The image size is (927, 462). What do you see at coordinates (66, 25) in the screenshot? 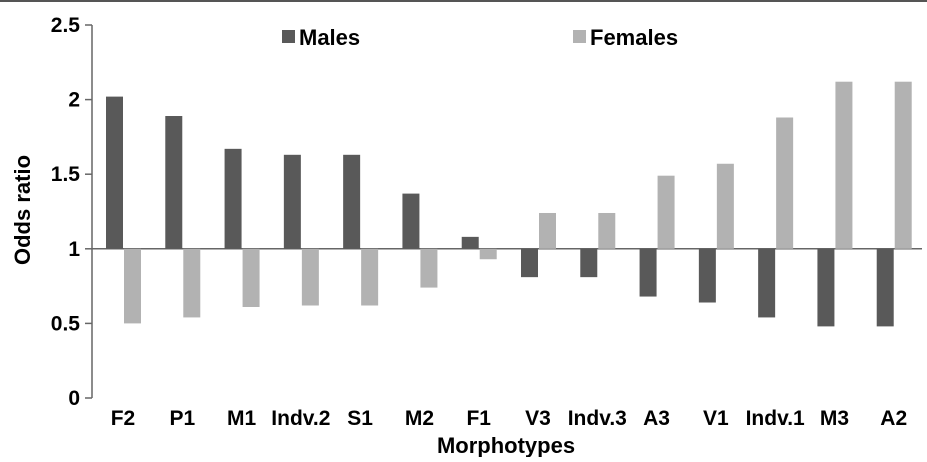
I see `y-tick-label: 2.5` at bounding box center [66, 25].